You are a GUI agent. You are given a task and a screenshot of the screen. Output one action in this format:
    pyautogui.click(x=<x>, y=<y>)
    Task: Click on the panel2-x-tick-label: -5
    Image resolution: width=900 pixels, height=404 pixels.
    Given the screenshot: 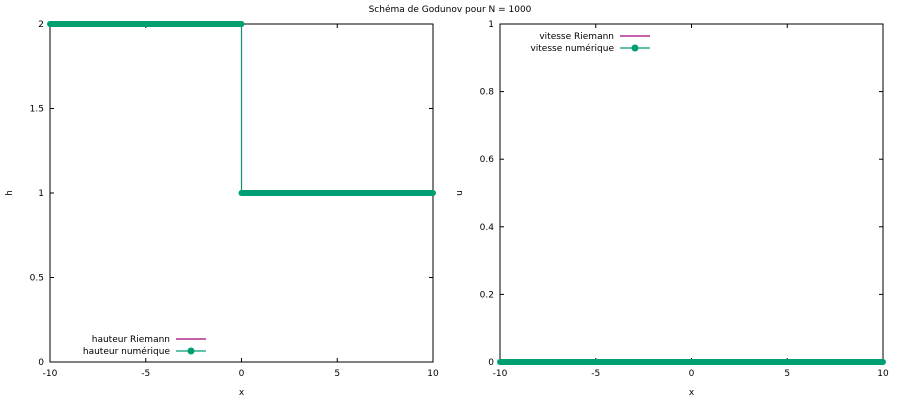 What is the action you would take?
    pyautogui.click(x=595, y=374)
    